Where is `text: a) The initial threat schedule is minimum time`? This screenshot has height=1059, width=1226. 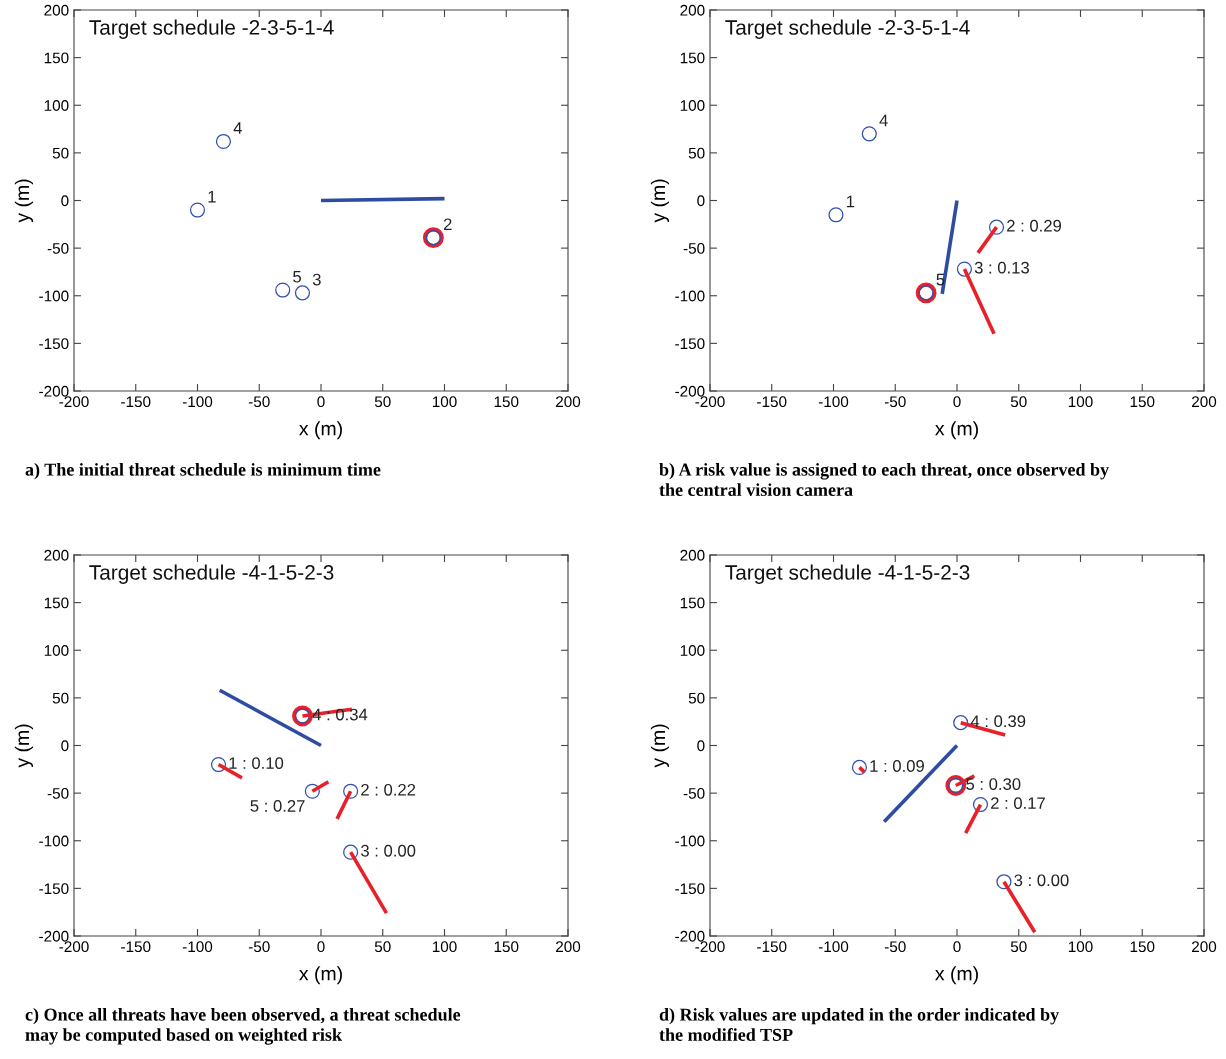
text: a) The initial threat schedule is minimum time is located at coordinates (203, 471).